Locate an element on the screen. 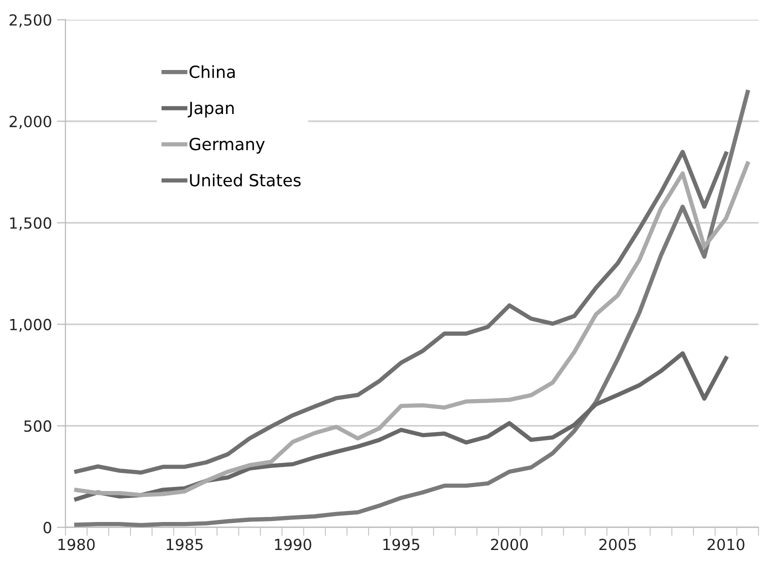  x-tick-label: 2005 is located at coordinates (617, 544).